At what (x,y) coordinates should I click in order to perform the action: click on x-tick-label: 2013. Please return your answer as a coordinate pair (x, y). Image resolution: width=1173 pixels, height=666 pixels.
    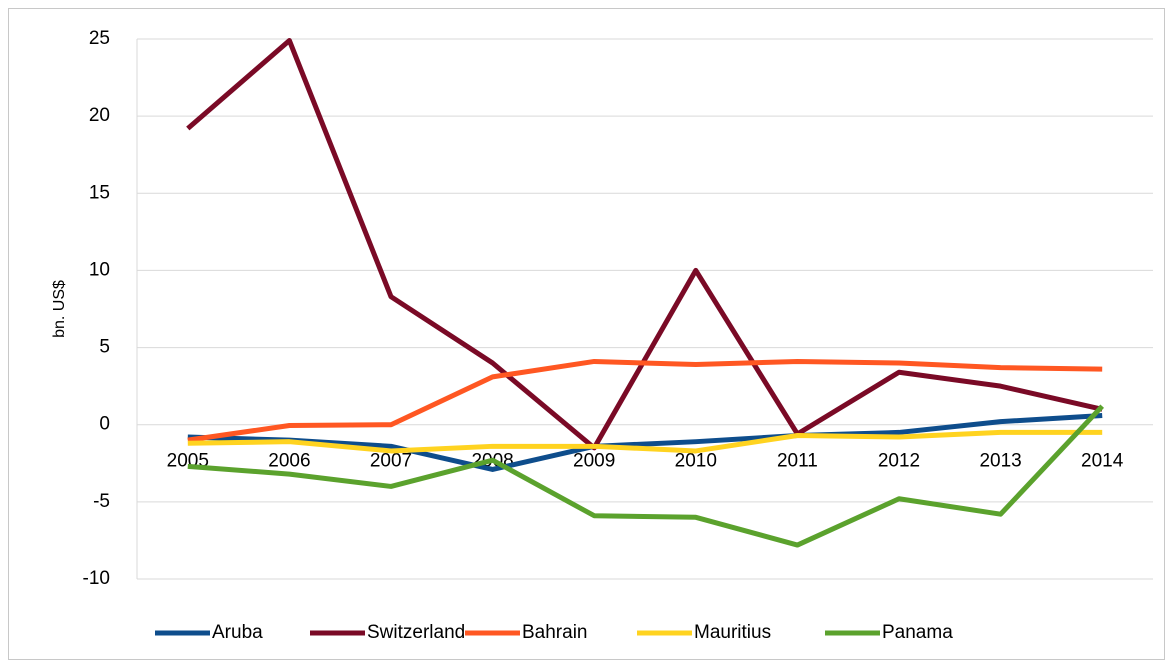
    Looking at the image, I should click on (1000, 461).